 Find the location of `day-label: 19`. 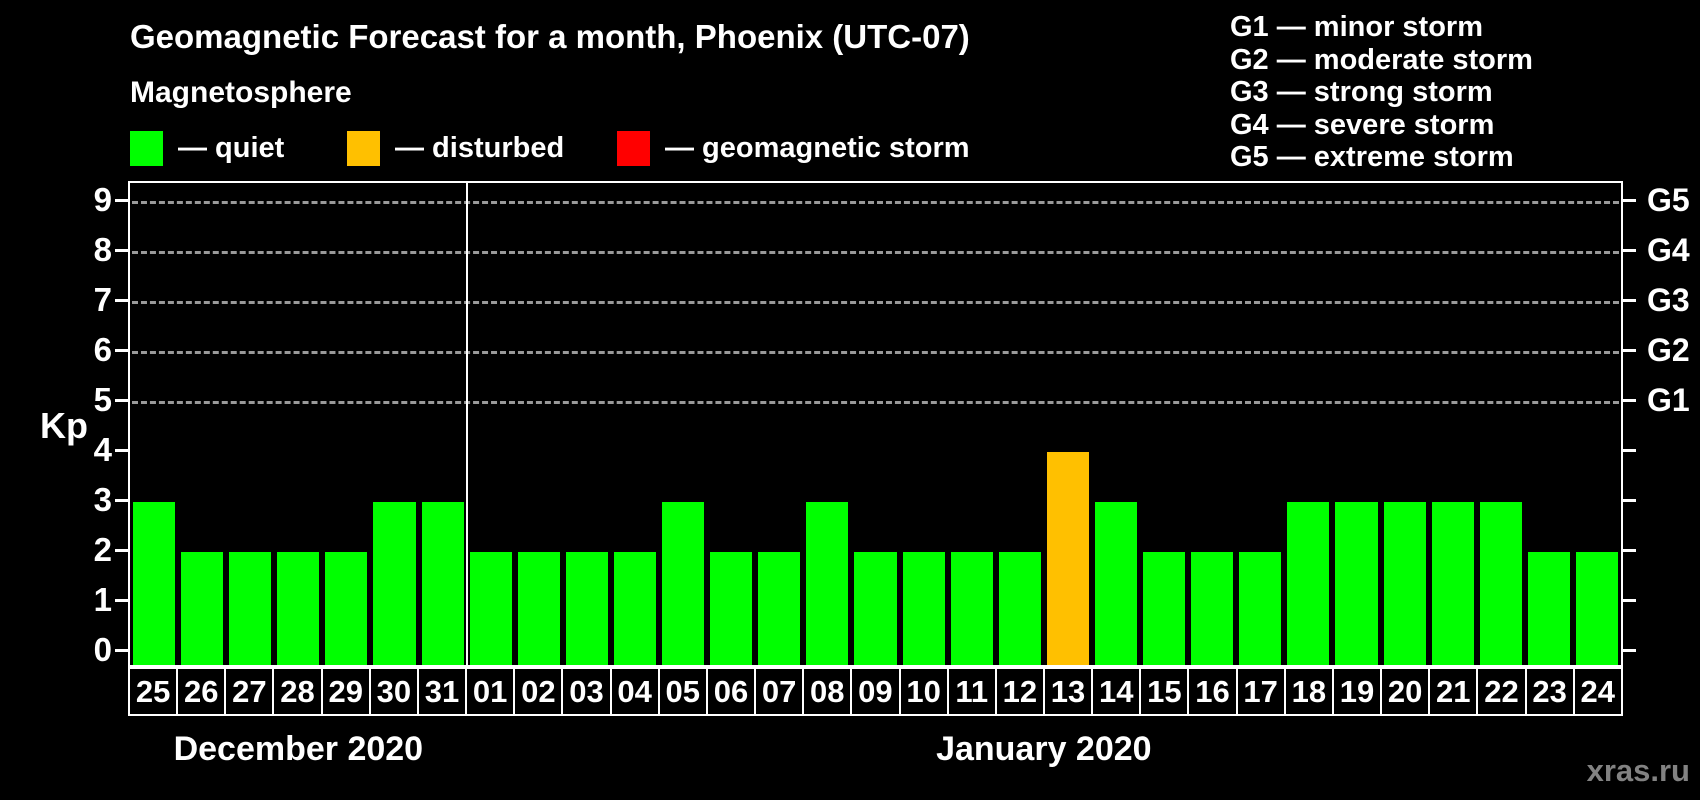

day-label: 19 is located at coordinates (1355, 691).